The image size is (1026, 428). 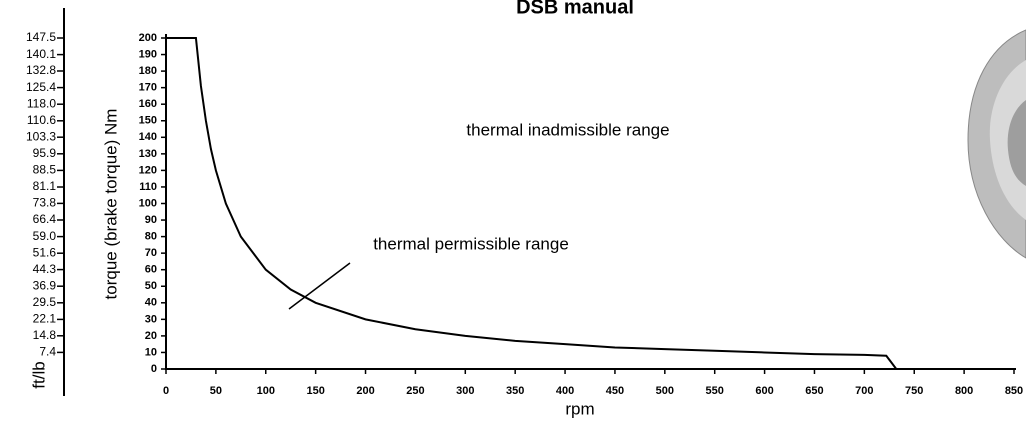 What do you see at coordinates (45, 285) in the screenshot?
I see `y2-tick-label: 36.9` at bounding box center [45, 285].